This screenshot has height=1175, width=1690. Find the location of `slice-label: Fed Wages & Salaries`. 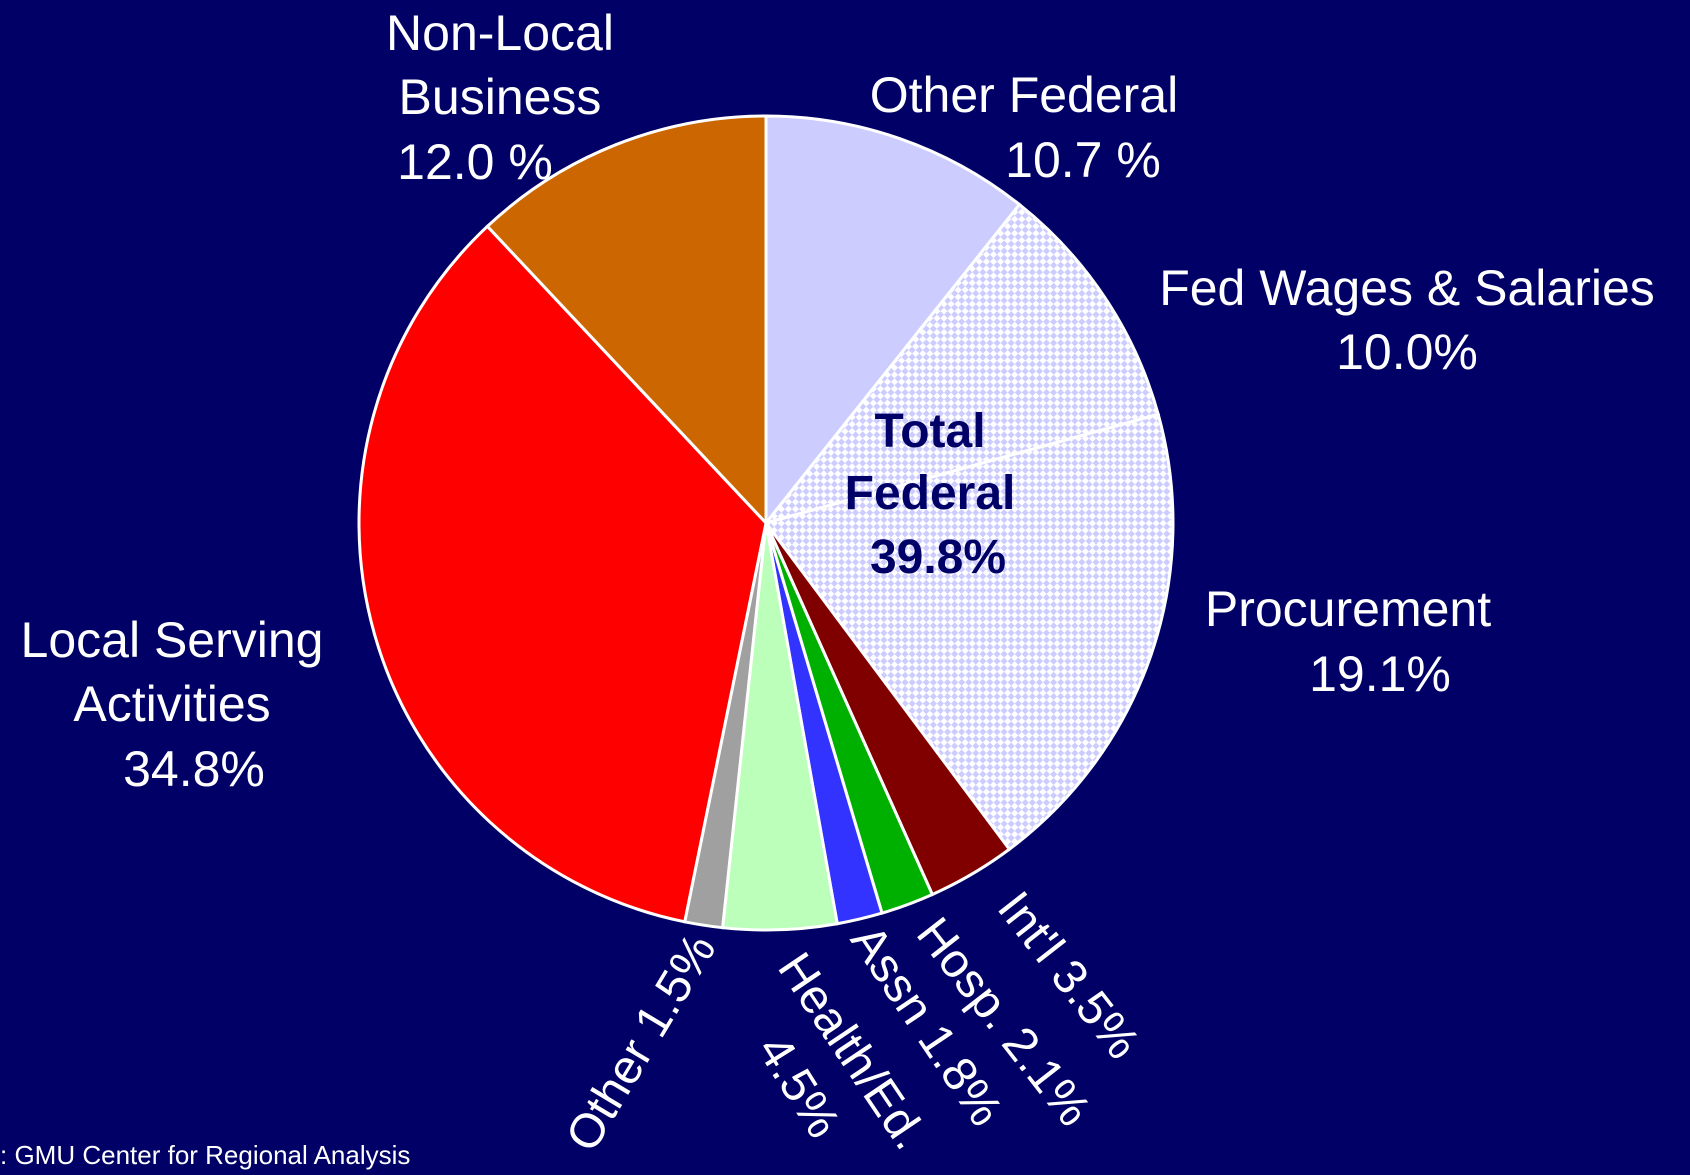

slice-label: Fed Wages & Salaries is located at coordinates (1407, 288).